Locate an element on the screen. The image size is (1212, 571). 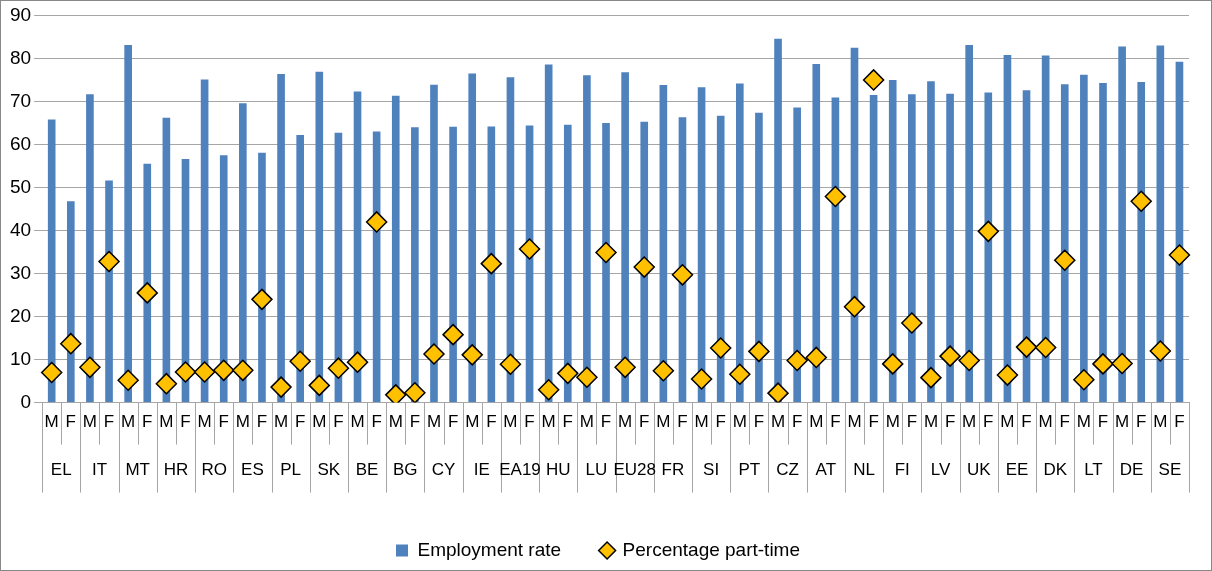
text: DE is located at coordinates (1131, 470).